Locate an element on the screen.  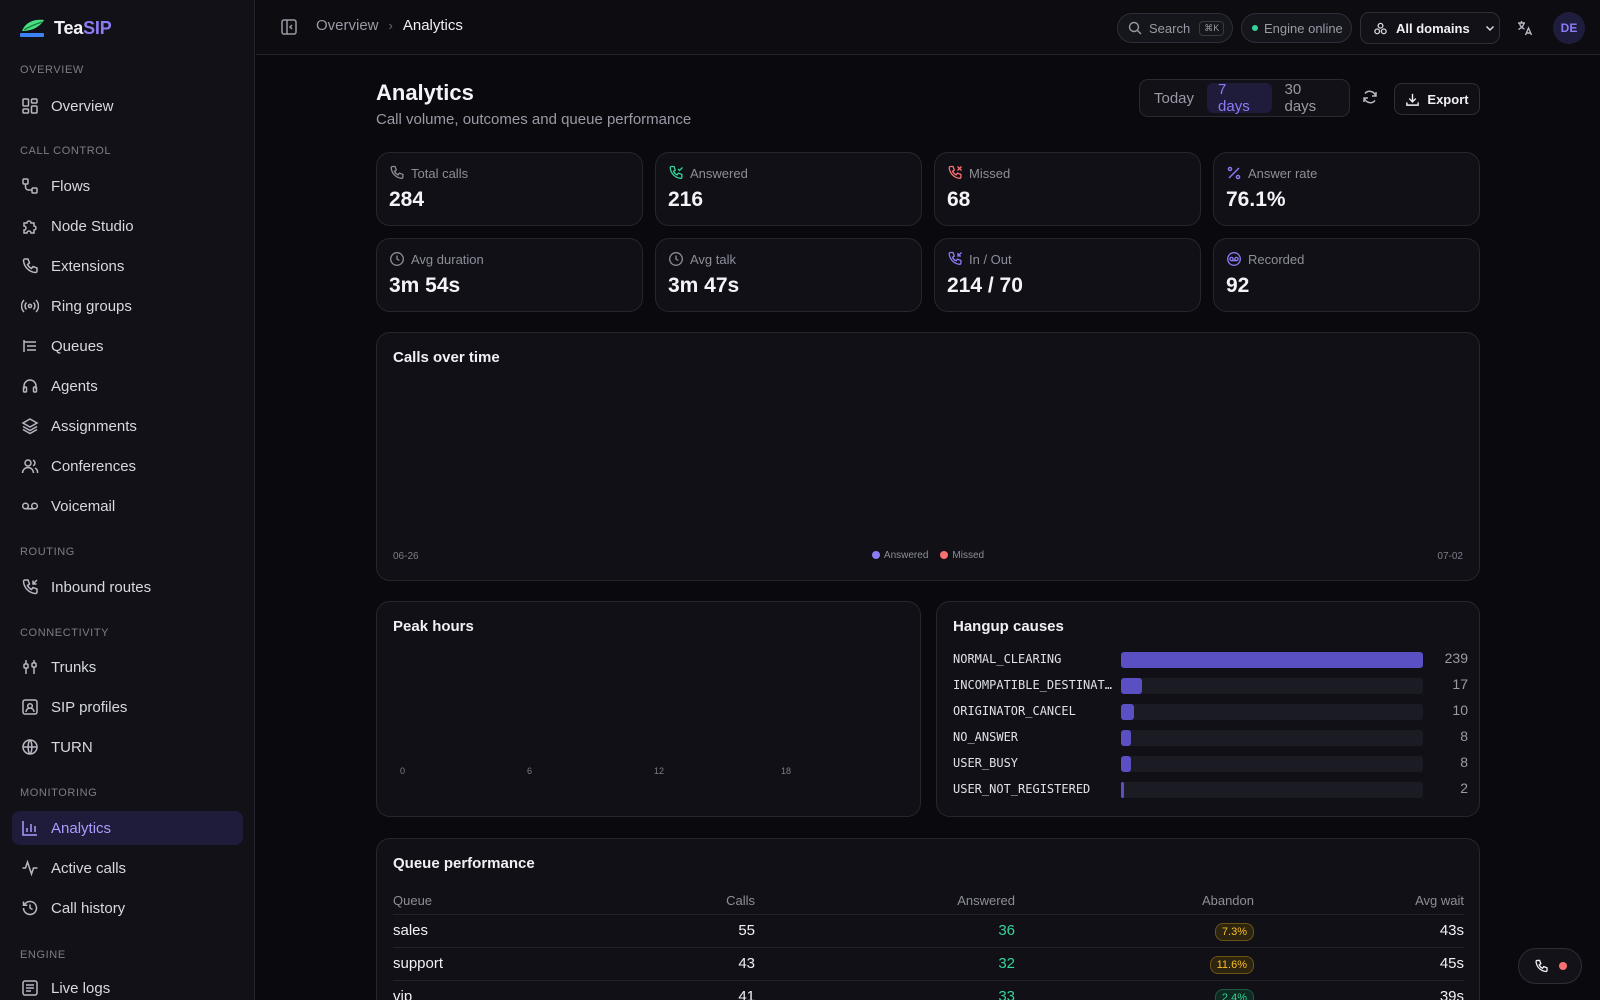
hangup-cause-label: USER_NOT_REGISTERED is located at coordinates (1022, 789).